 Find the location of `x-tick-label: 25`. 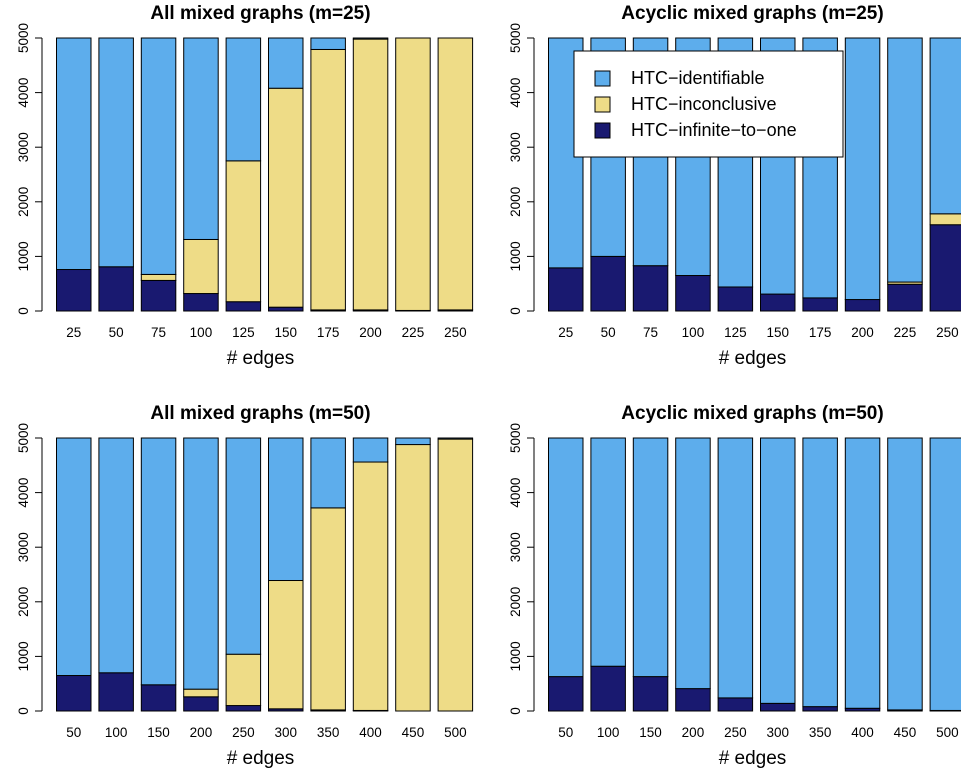

x-tick-label: 25 is located at coordinates (73, 332).